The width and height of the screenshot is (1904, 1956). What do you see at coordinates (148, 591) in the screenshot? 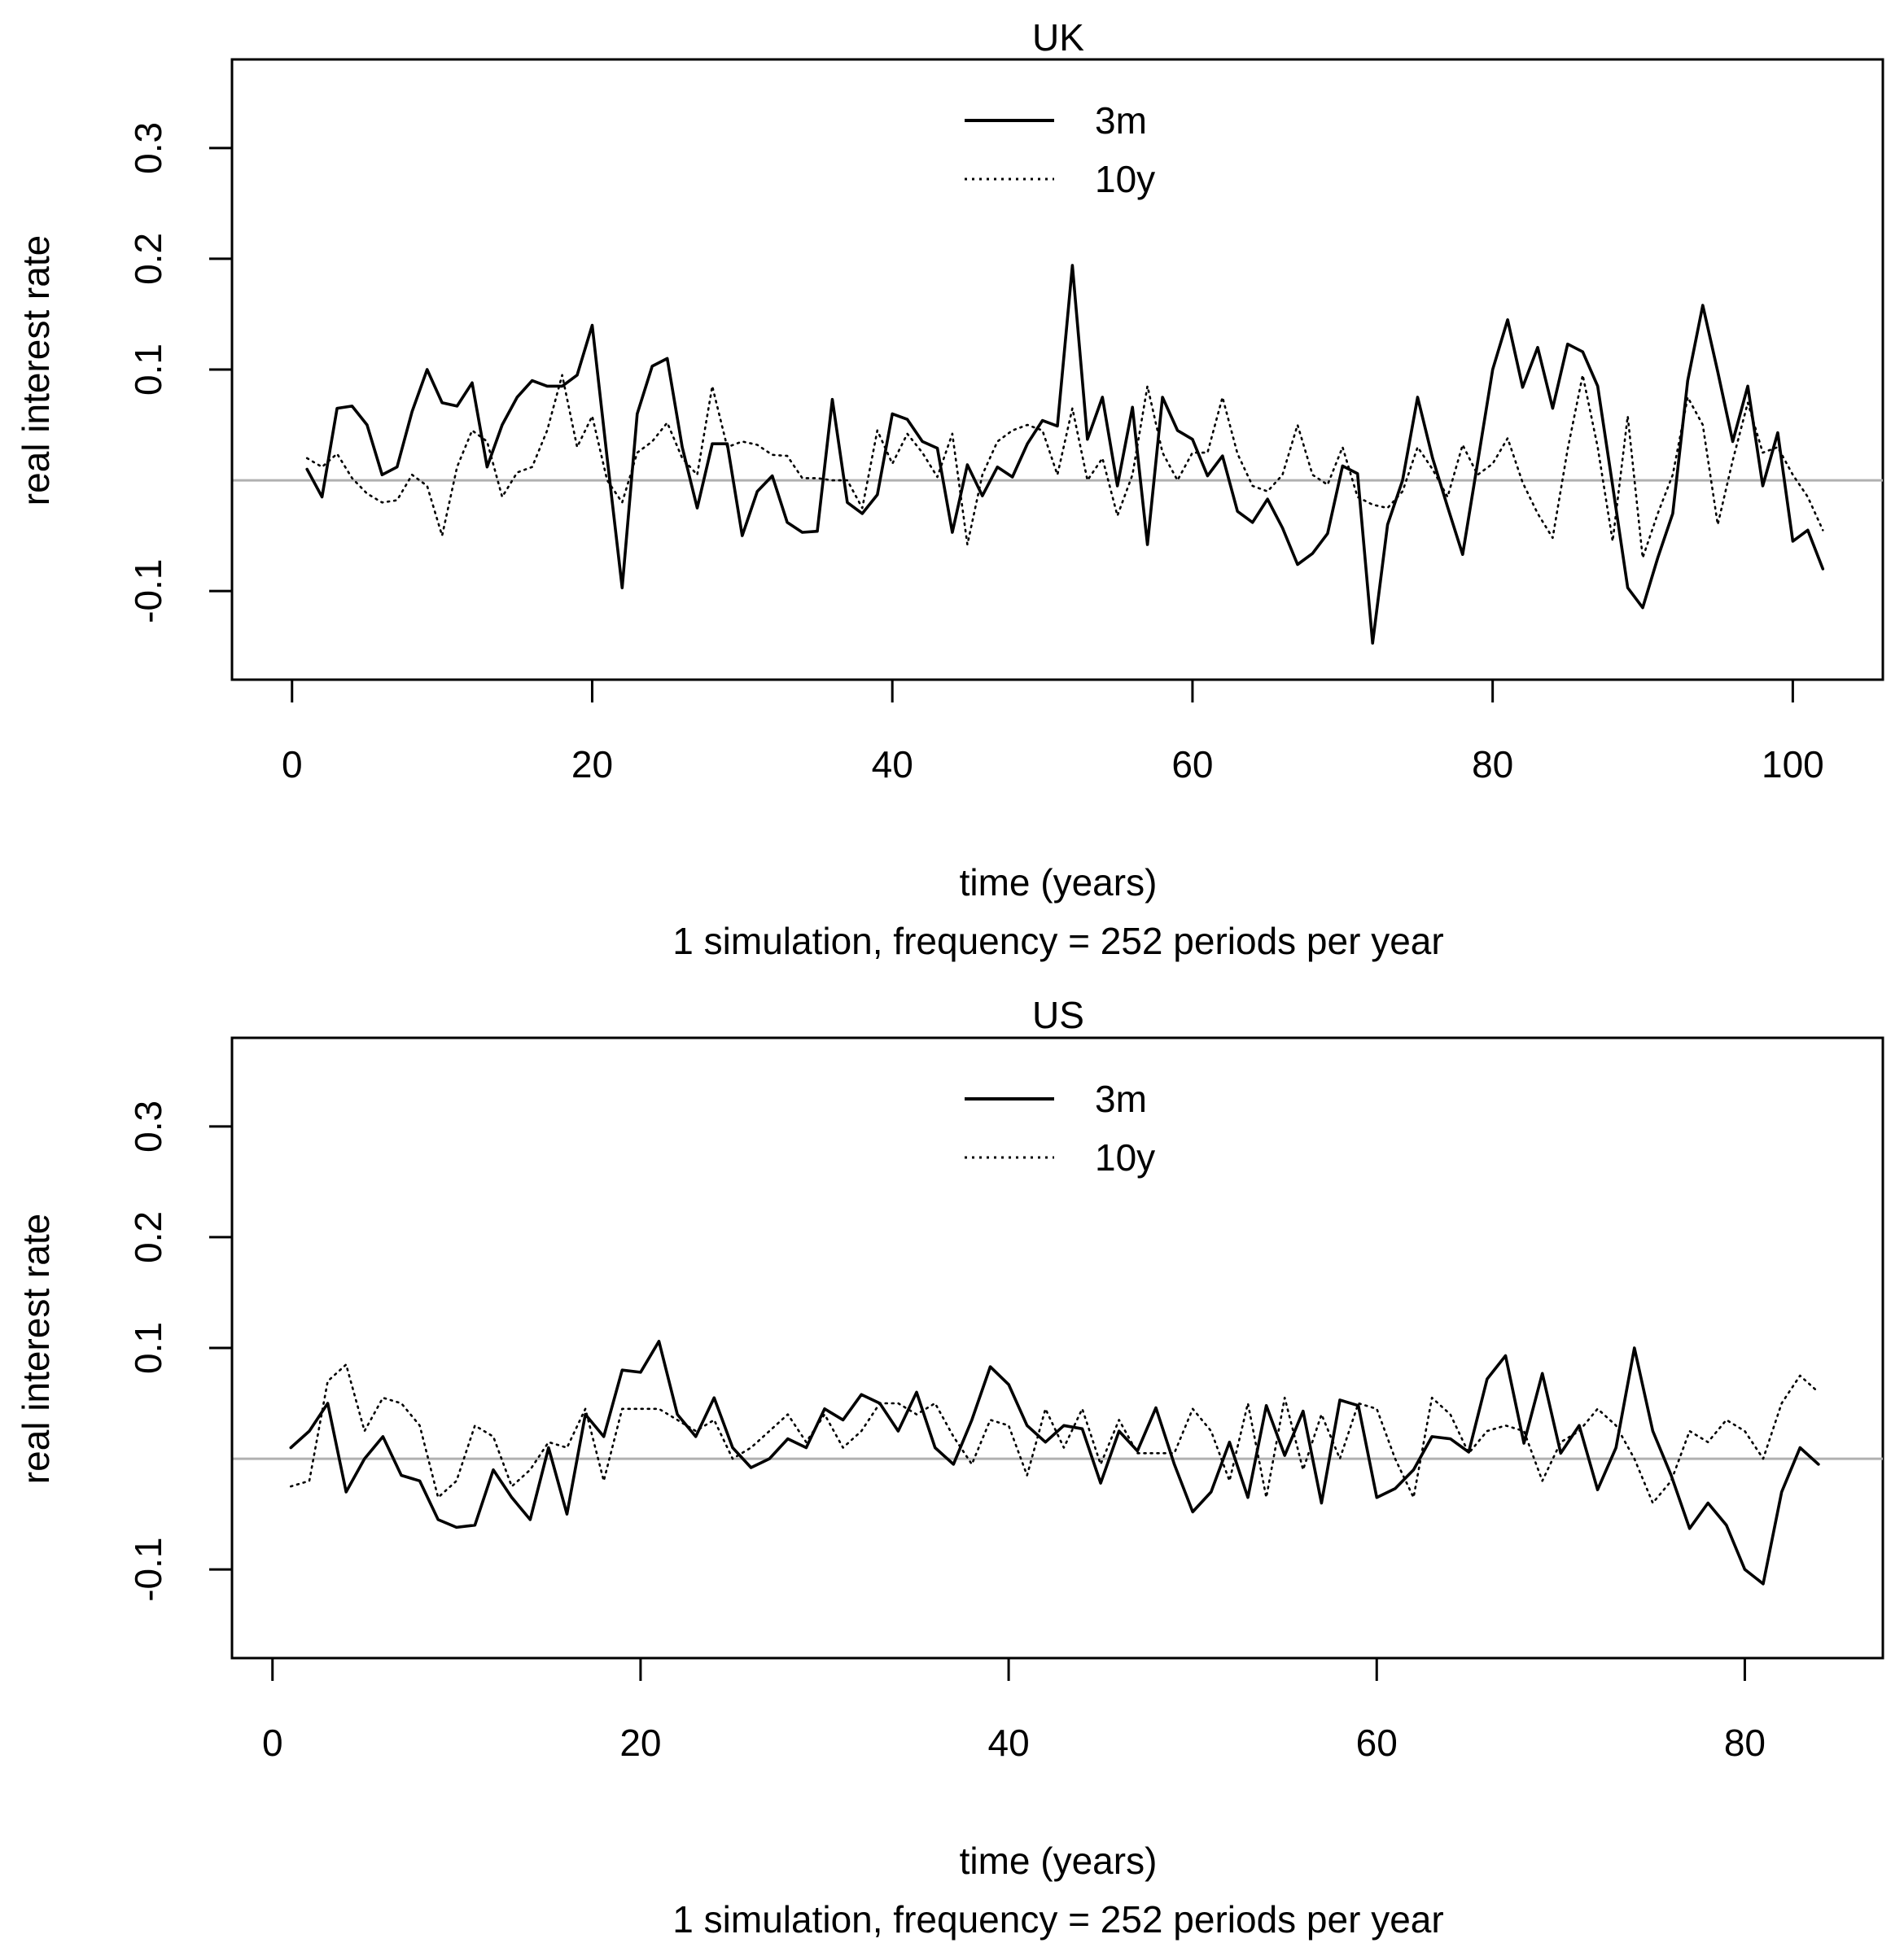
I see `uk-y-tick-label: -0.1` at bounding box center [148, 591].